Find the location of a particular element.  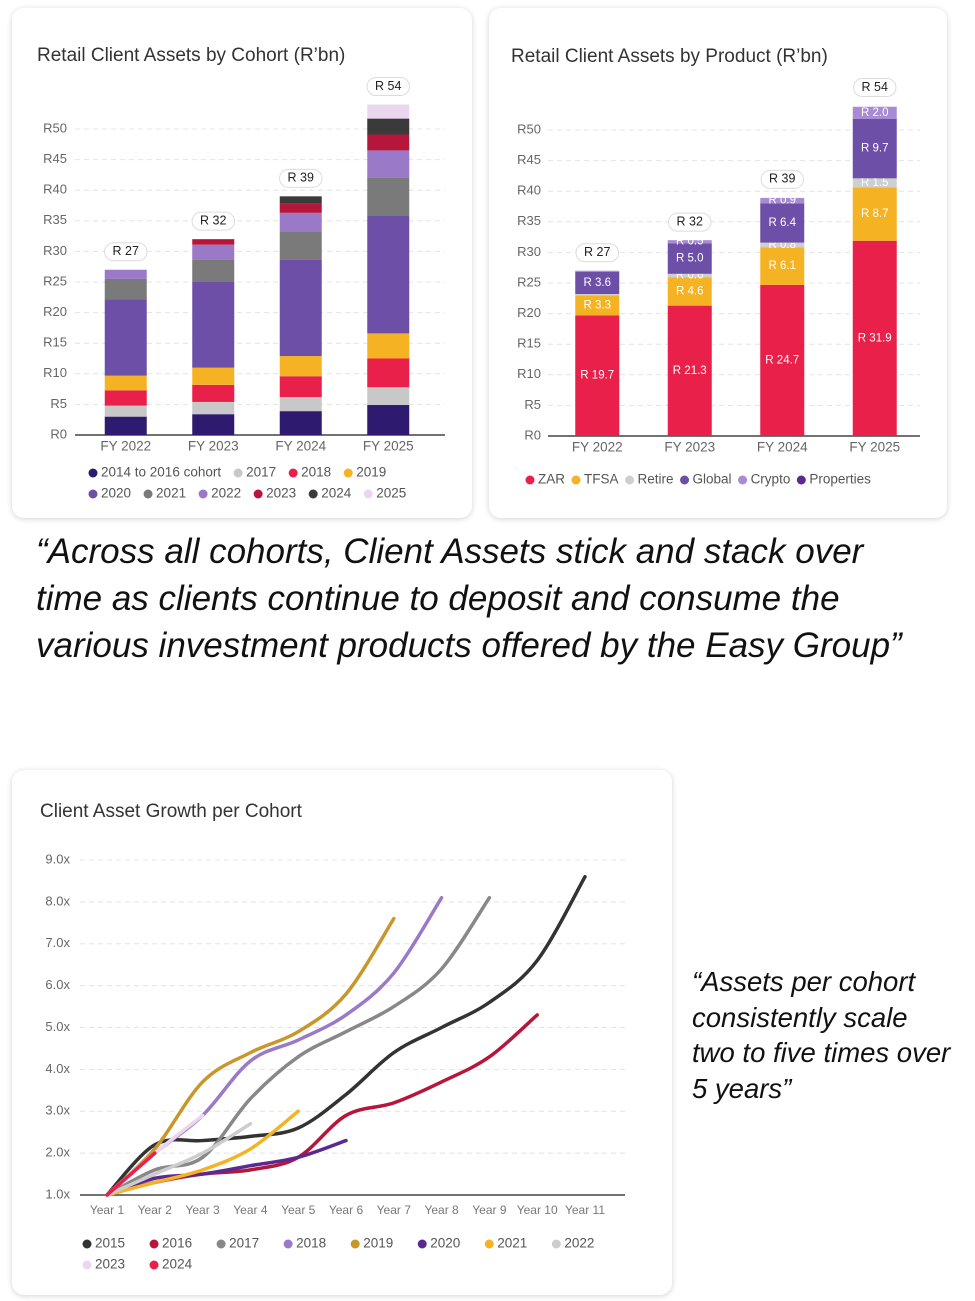

legend-label: Crypto is located at coordinates (771, 479).